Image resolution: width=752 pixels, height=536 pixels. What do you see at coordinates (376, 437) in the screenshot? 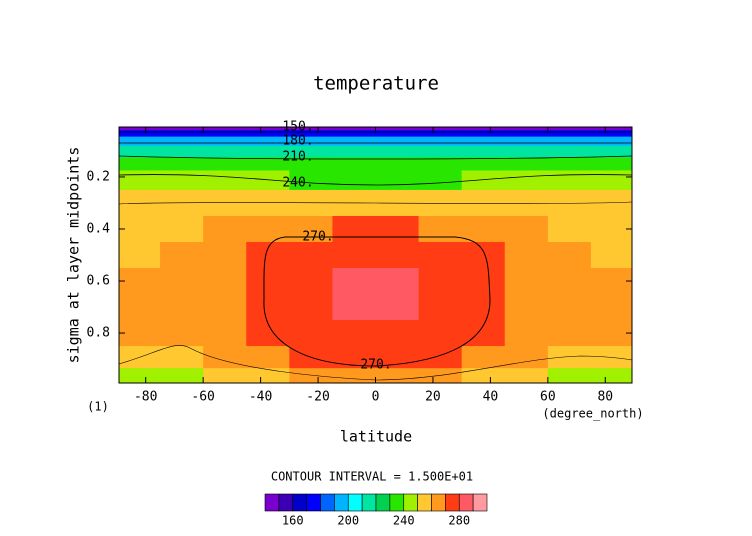
I see `x-axis-label: latitude` at bounding box center [376, 437].